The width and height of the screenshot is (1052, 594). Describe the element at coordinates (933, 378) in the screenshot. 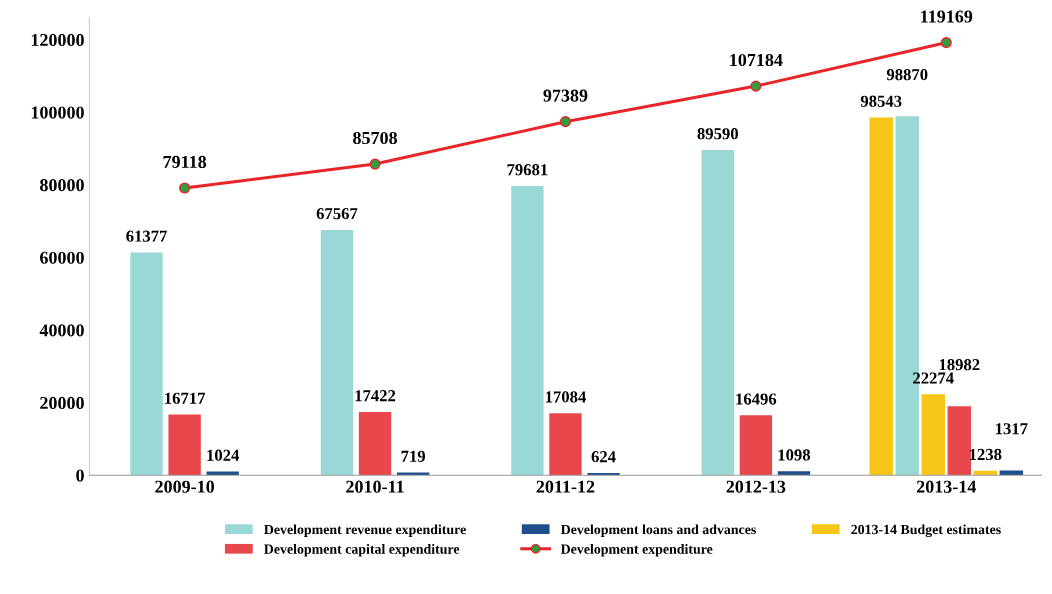

I see `data-label: 22274` at that location.